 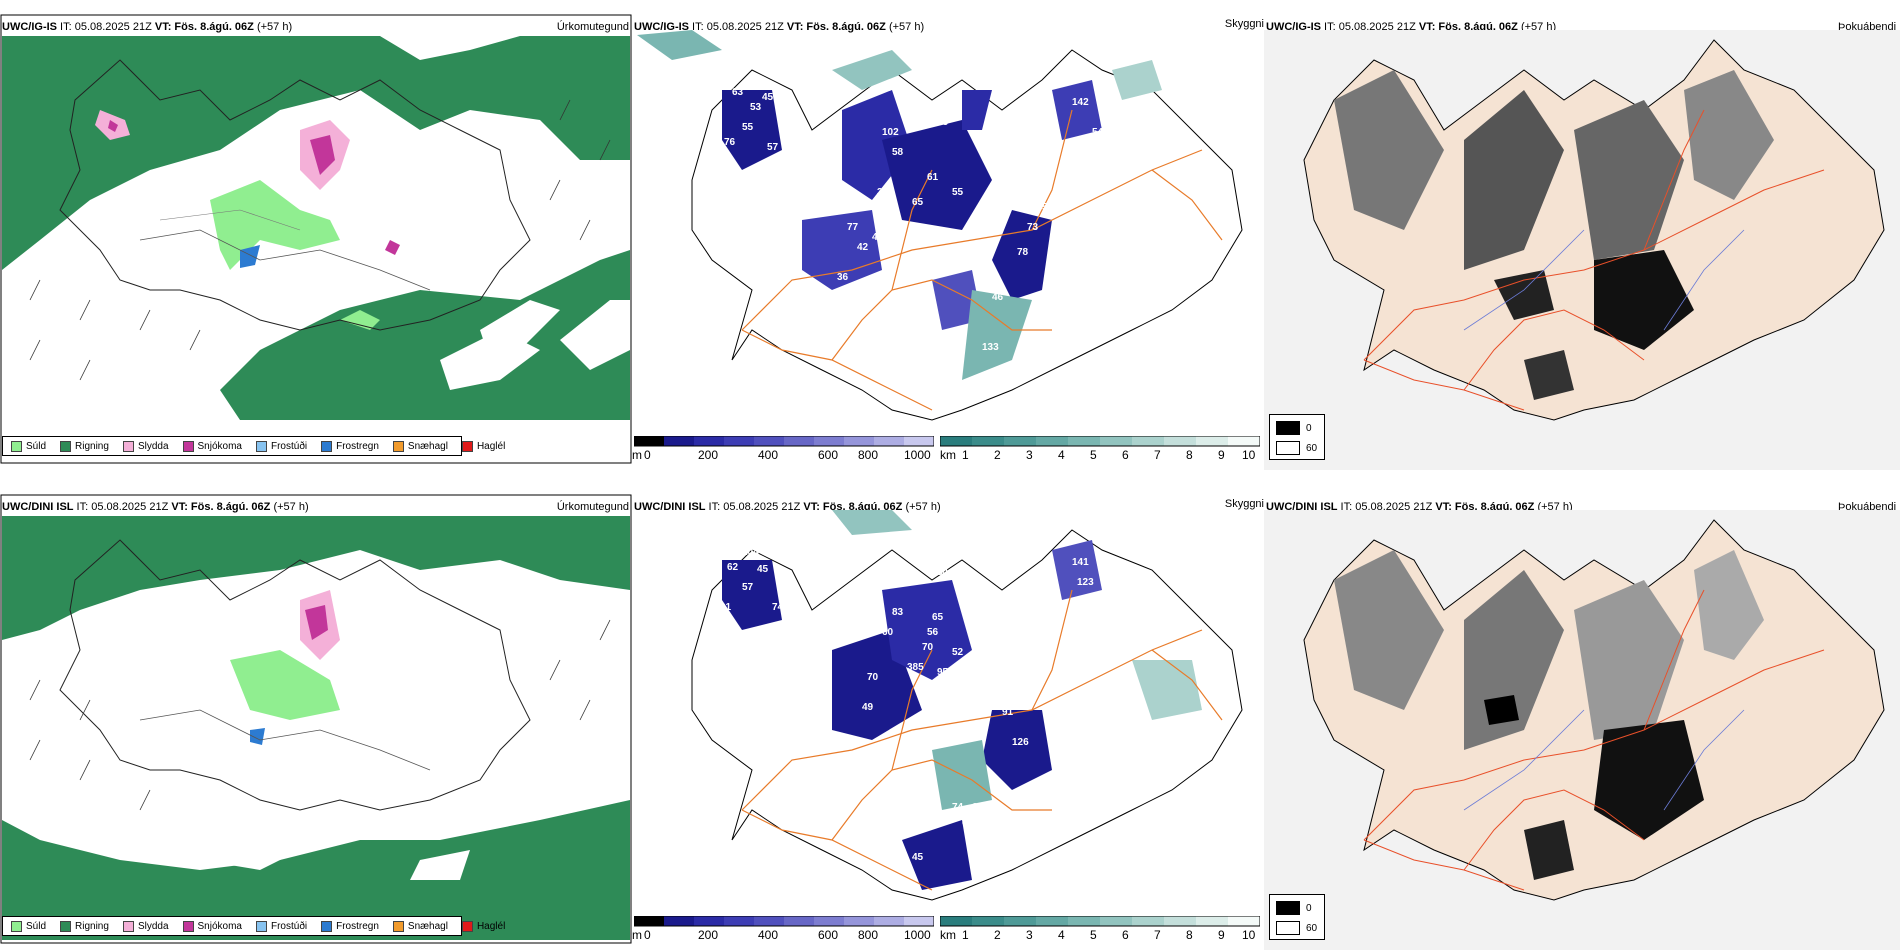 I want to click on svg-text: 83, so click(x=788, y=192).